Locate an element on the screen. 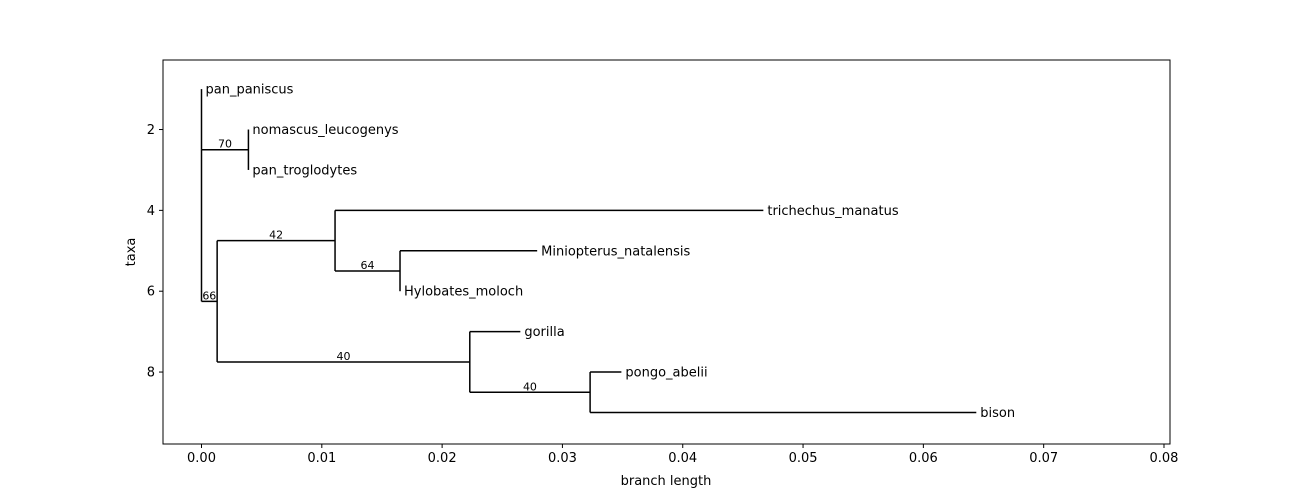  y-axis-ticks: 2 4 6 8 is located at coordinates (155, 252).